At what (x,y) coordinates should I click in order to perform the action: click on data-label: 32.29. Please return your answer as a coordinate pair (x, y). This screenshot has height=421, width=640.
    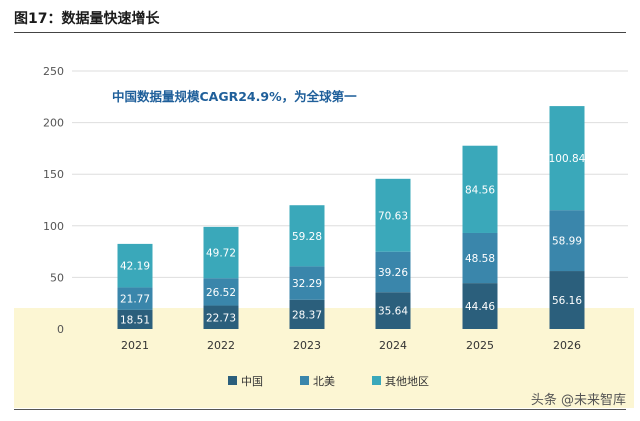
    Looking at the image, I should click on (307, 284).